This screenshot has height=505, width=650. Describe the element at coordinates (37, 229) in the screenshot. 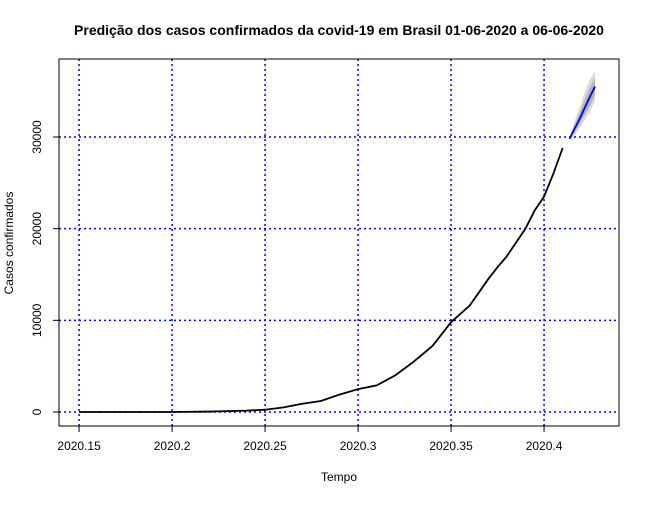

I see `y-tick-label: 20000` at that location.